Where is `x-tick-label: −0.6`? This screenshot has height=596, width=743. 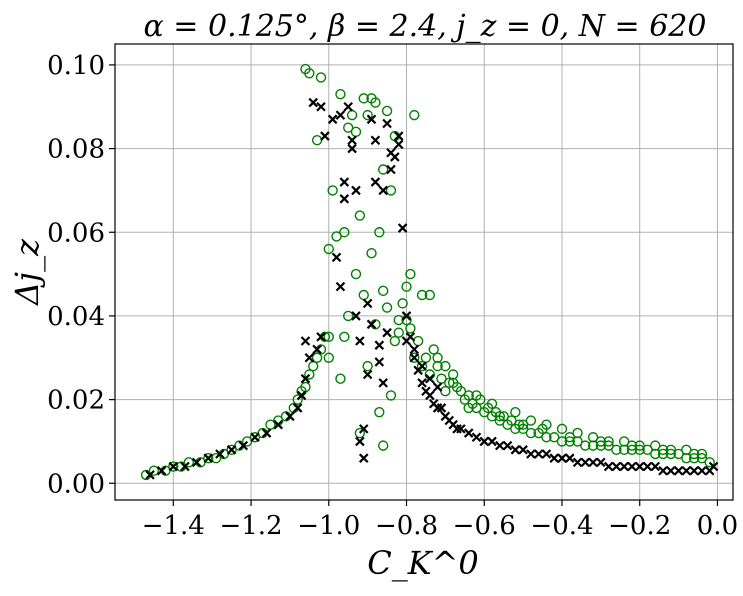 x-tick-label: −0.6 is located at coordinates (484, 526).